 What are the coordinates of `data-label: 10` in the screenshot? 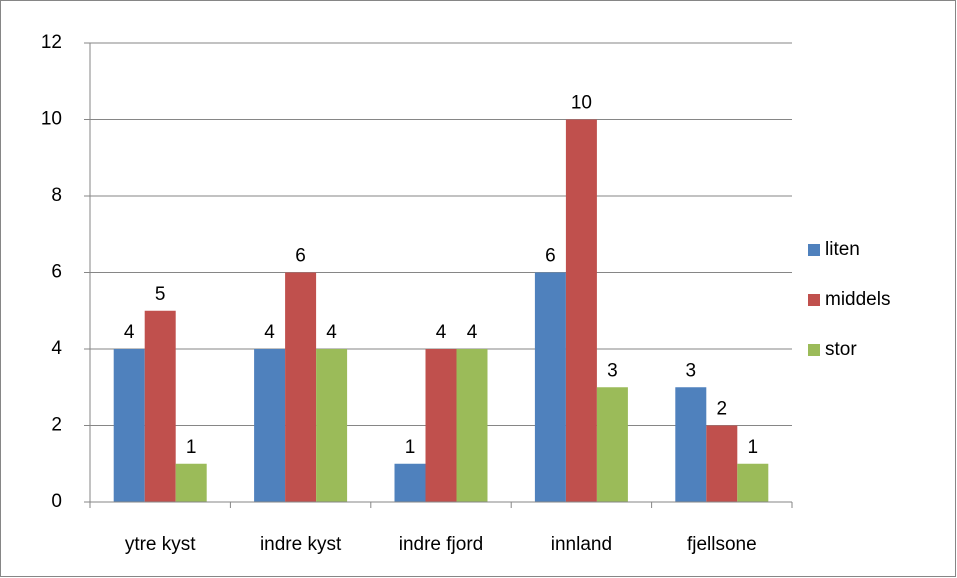 It's located at (581, 103).